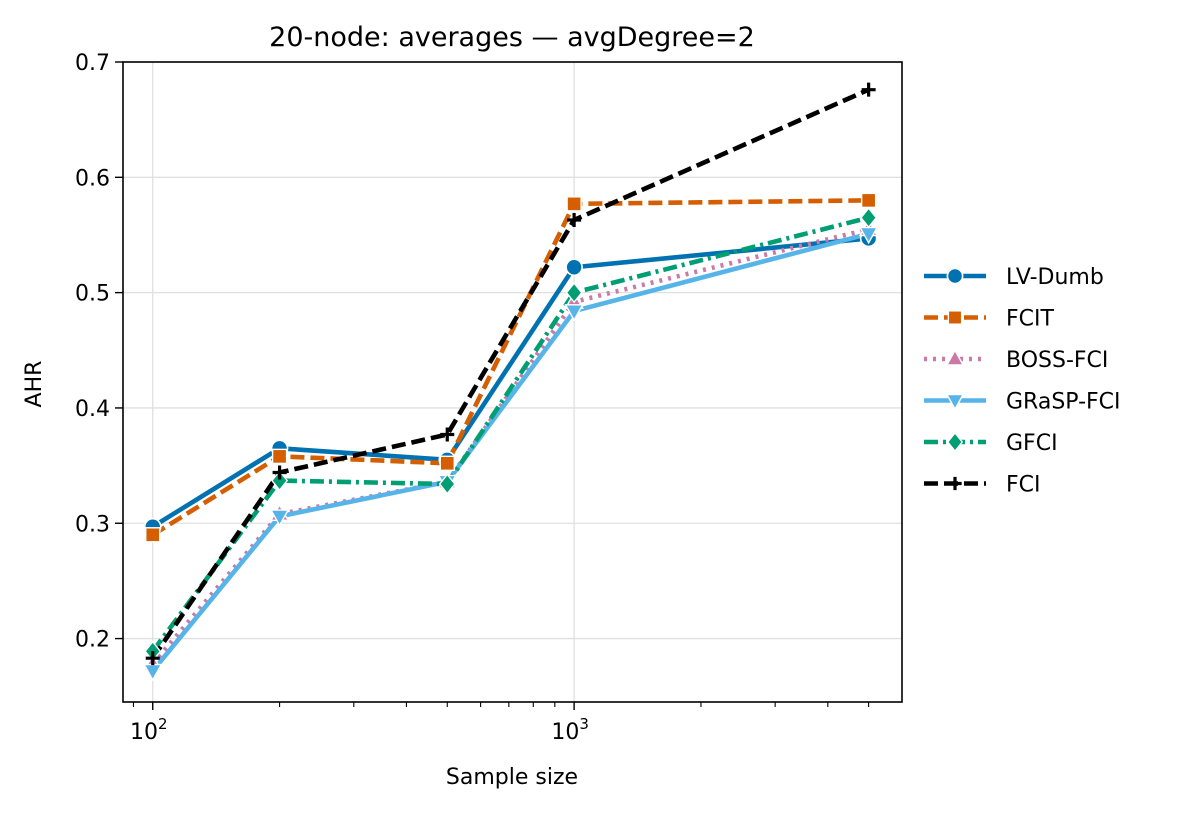 The width and height of the screenshot is (1180, 814). What do you see at coordinates (92, 178) in the screenshot?
I see `y-tick-label: 0.6` at bounding box center [92, 178].